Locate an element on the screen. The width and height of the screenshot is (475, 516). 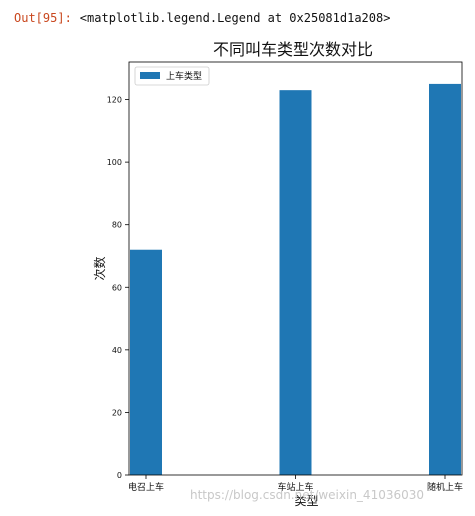
y-tick-label: 20 is located at coordinates (117, 412).